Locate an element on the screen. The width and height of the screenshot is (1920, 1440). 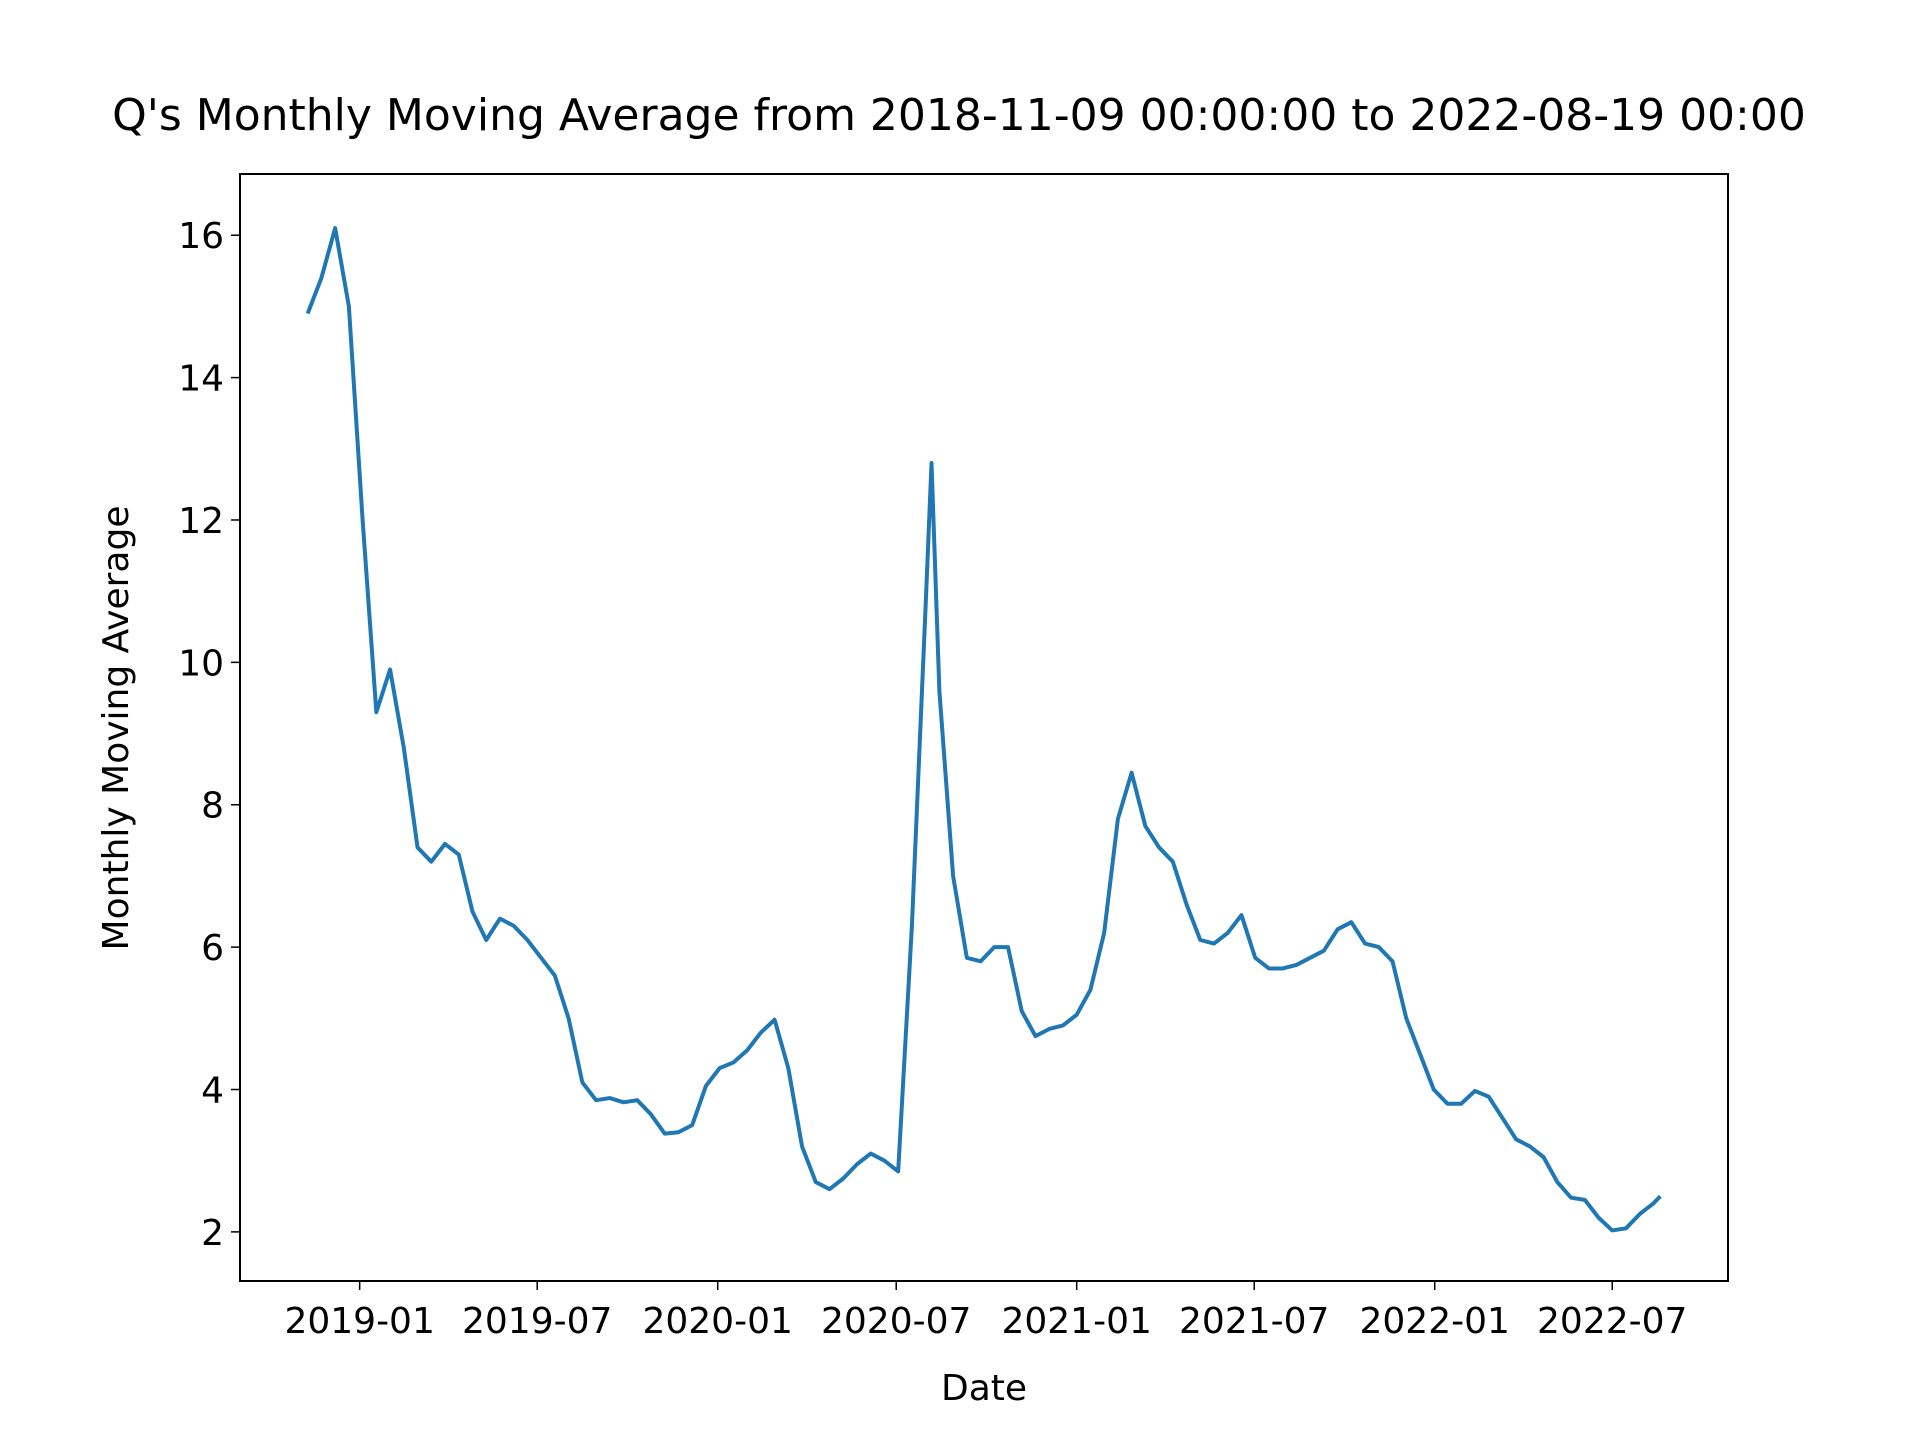
x-tick-label: 2021-07 is located at coordinates (1254, 1321).